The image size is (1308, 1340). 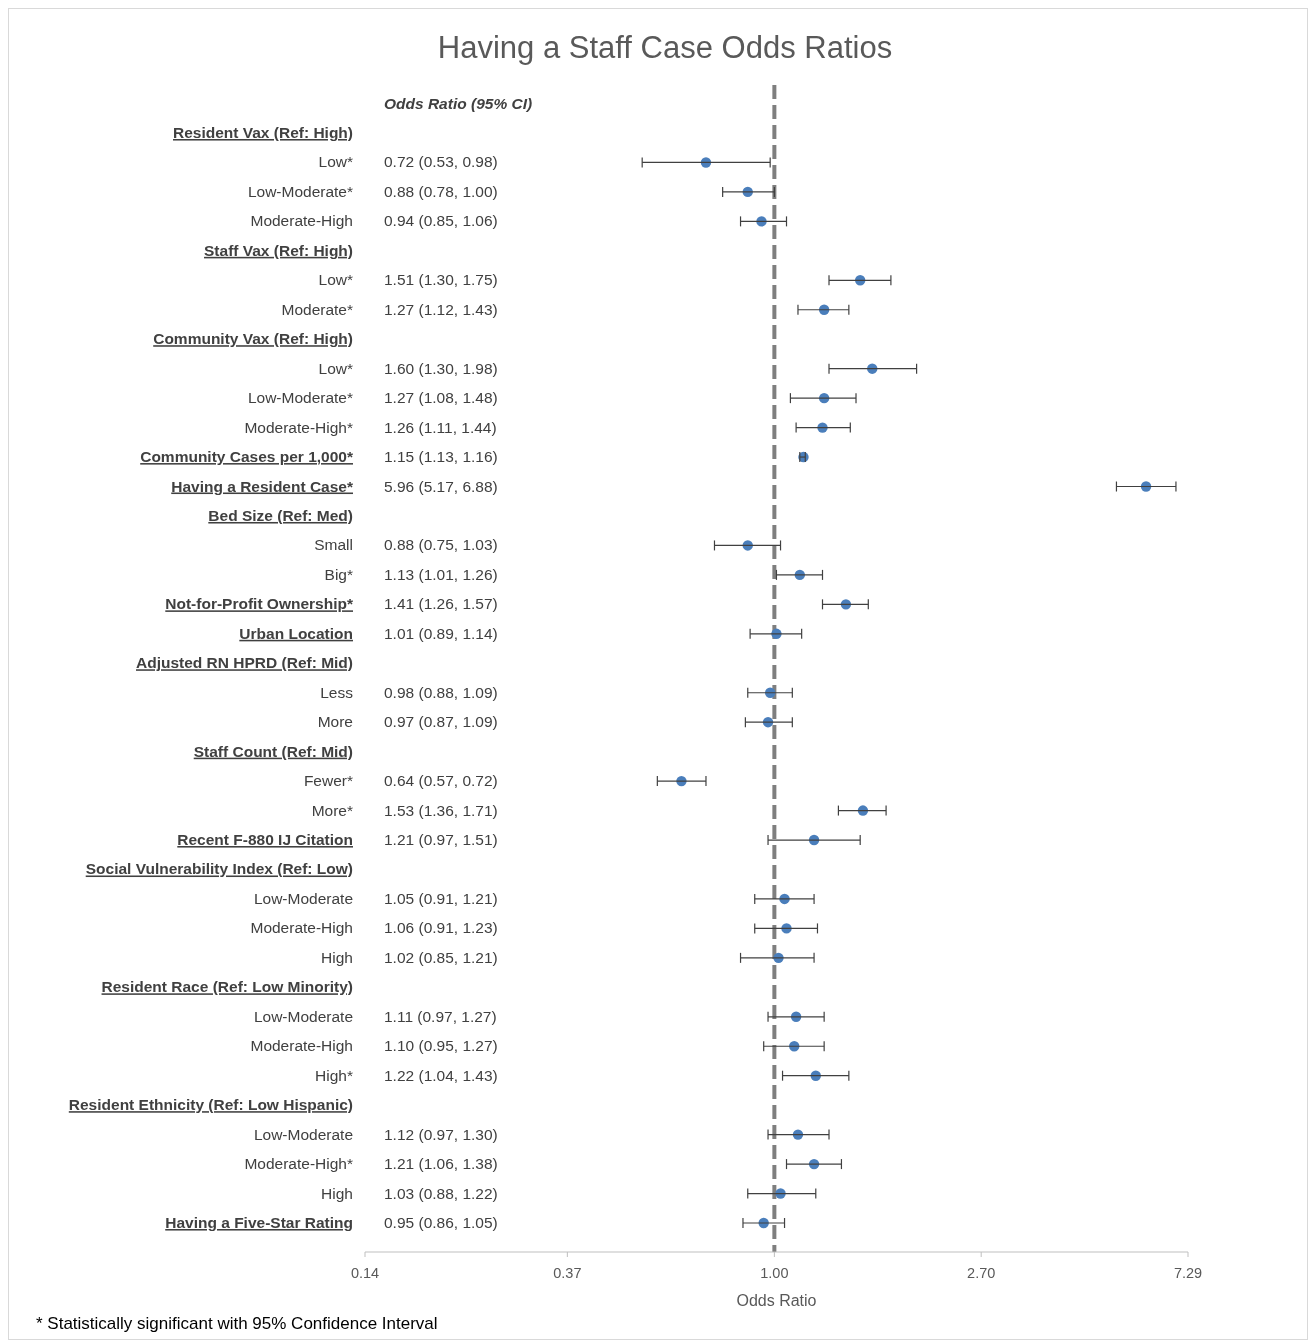 I want to click on annotation: 5.96 (5.17, 6.88), so click(x=441, y=486).